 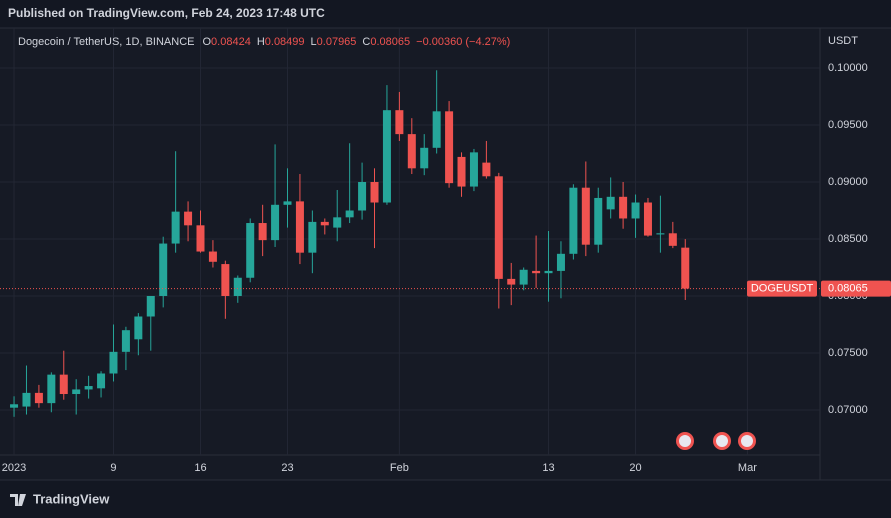 I want to click on y-tick-label: 0.09500, so click(x=848, y=125).